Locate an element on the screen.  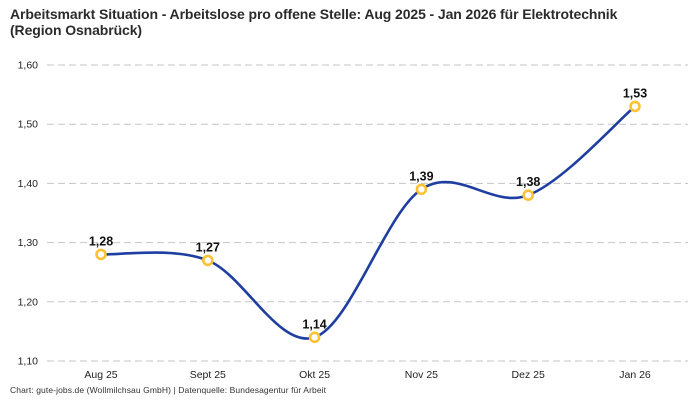
y-tick-label: 1,10 is located at coordinates (28, 362).